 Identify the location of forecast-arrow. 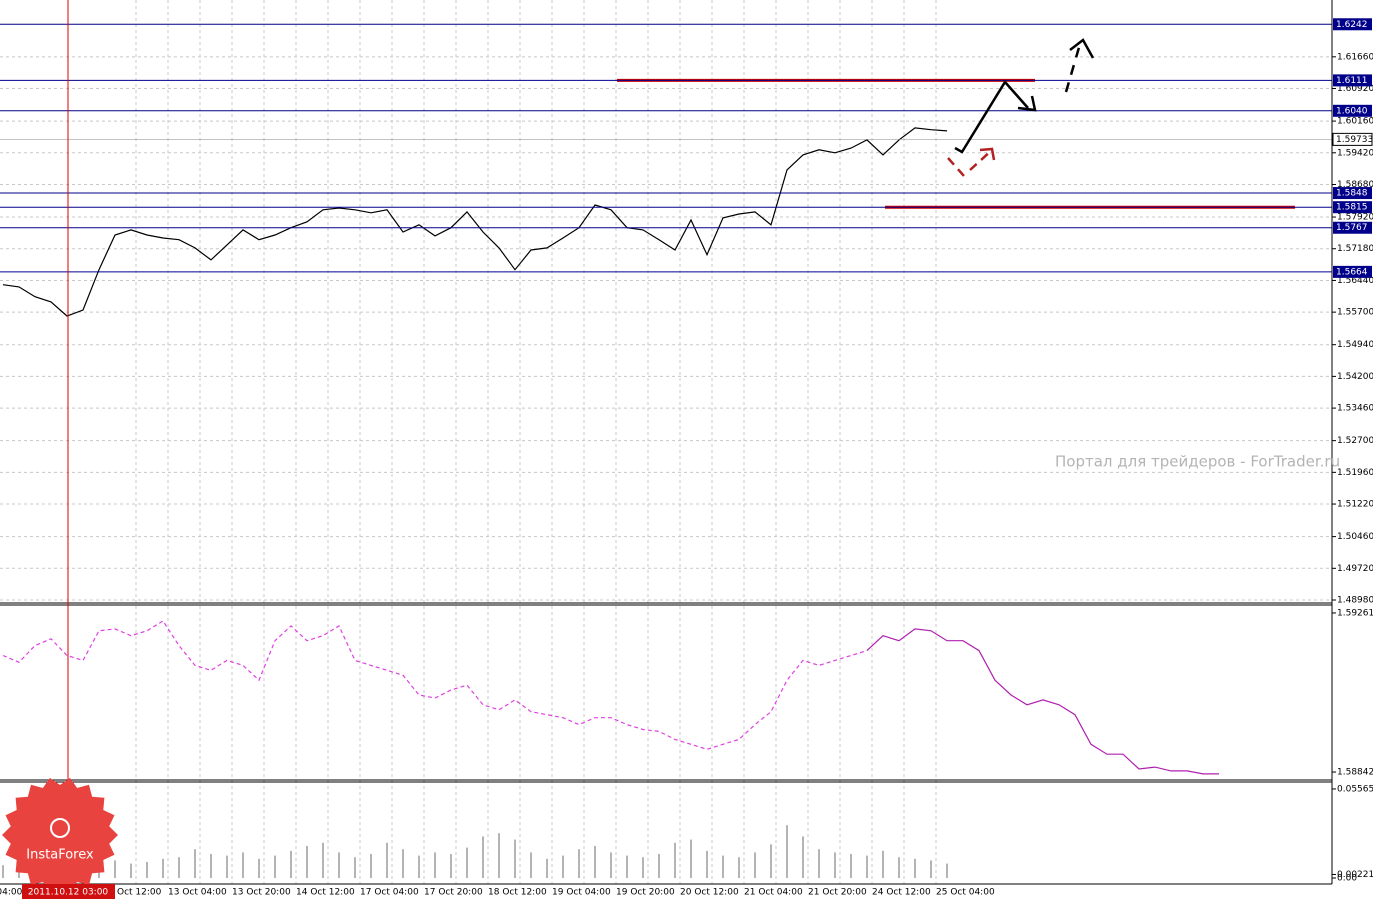
(1024, 96).